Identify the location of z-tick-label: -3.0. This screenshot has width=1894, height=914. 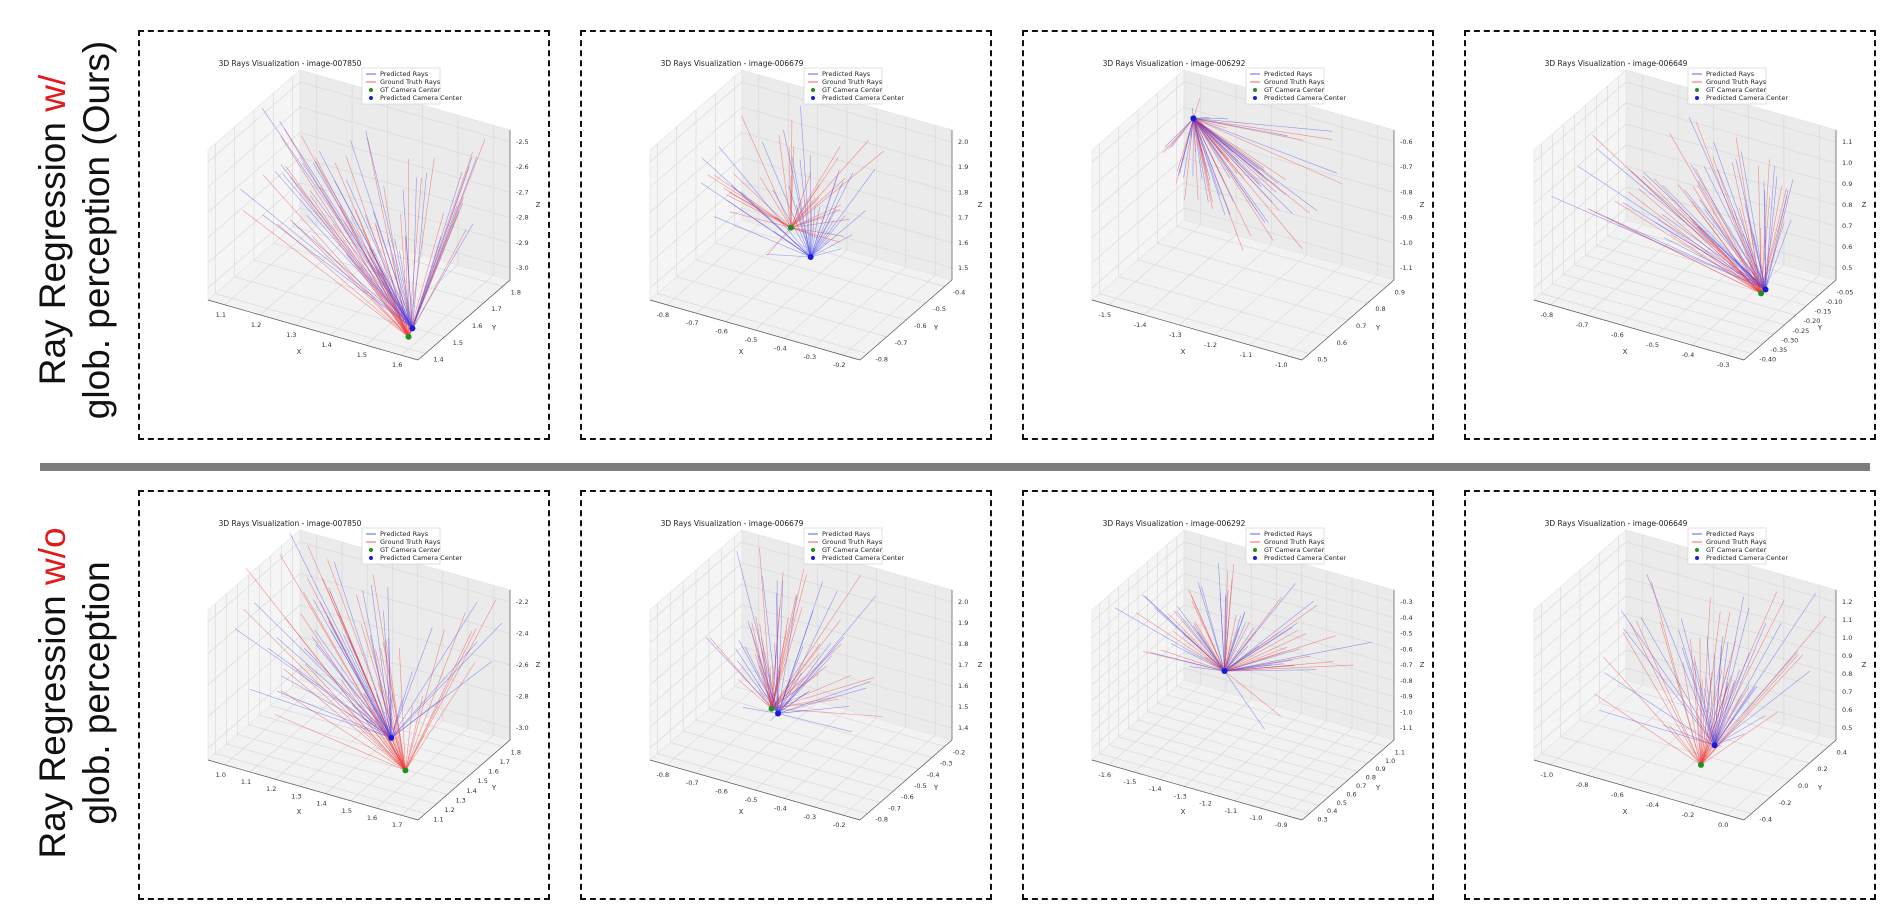
(522, 728).